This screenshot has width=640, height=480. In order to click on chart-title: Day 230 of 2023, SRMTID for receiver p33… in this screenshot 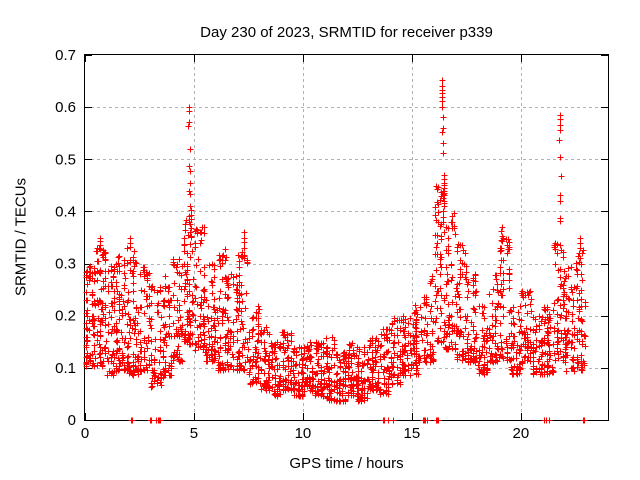, I will do `click(346, 32)`.